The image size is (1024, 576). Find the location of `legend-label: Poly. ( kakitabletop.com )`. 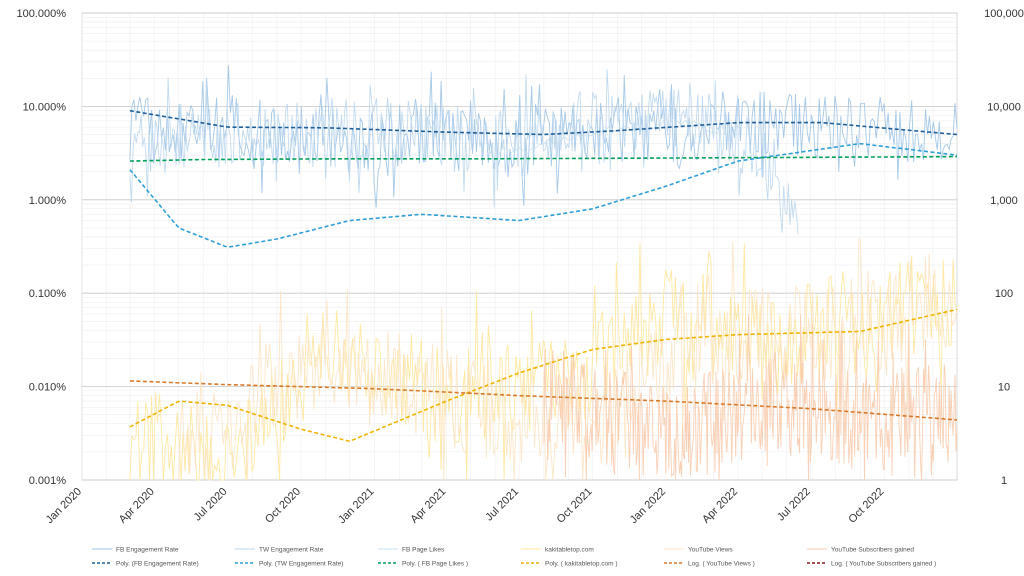

legend-label: Poly. ( kakitabletop.com ) is located at coordinates (581, 564).